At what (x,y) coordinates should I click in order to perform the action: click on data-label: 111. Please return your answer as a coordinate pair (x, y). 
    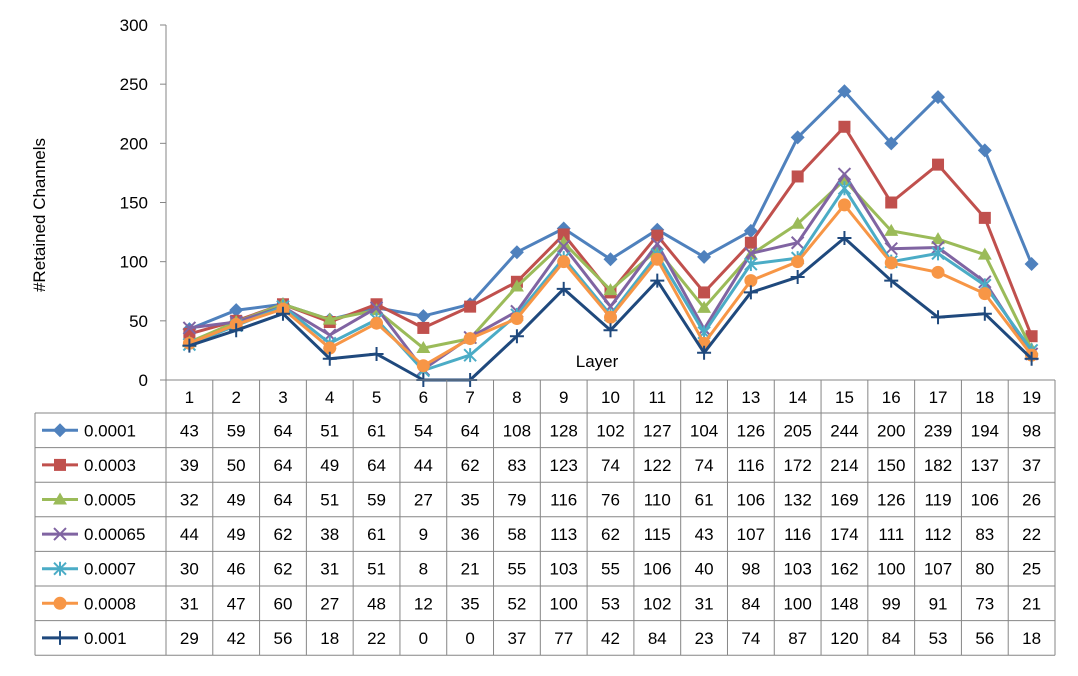
    Looking at the image, I should click on (891, 534).